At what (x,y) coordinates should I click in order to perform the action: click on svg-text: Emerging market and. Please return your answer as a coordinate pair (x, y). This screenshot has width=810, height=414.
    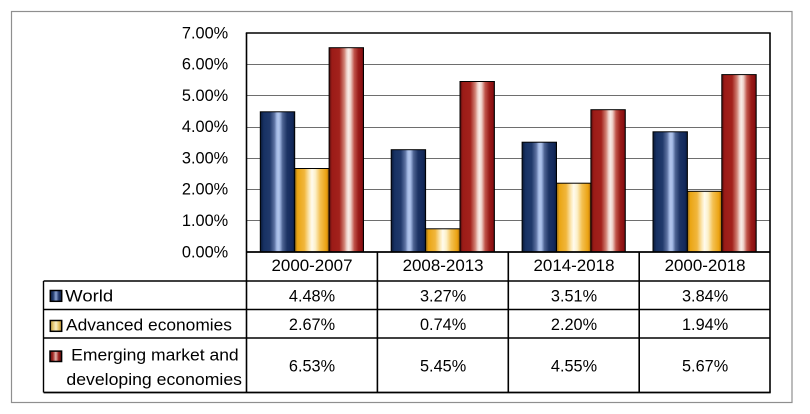
    Looking at the image, I should click on (155, 356).